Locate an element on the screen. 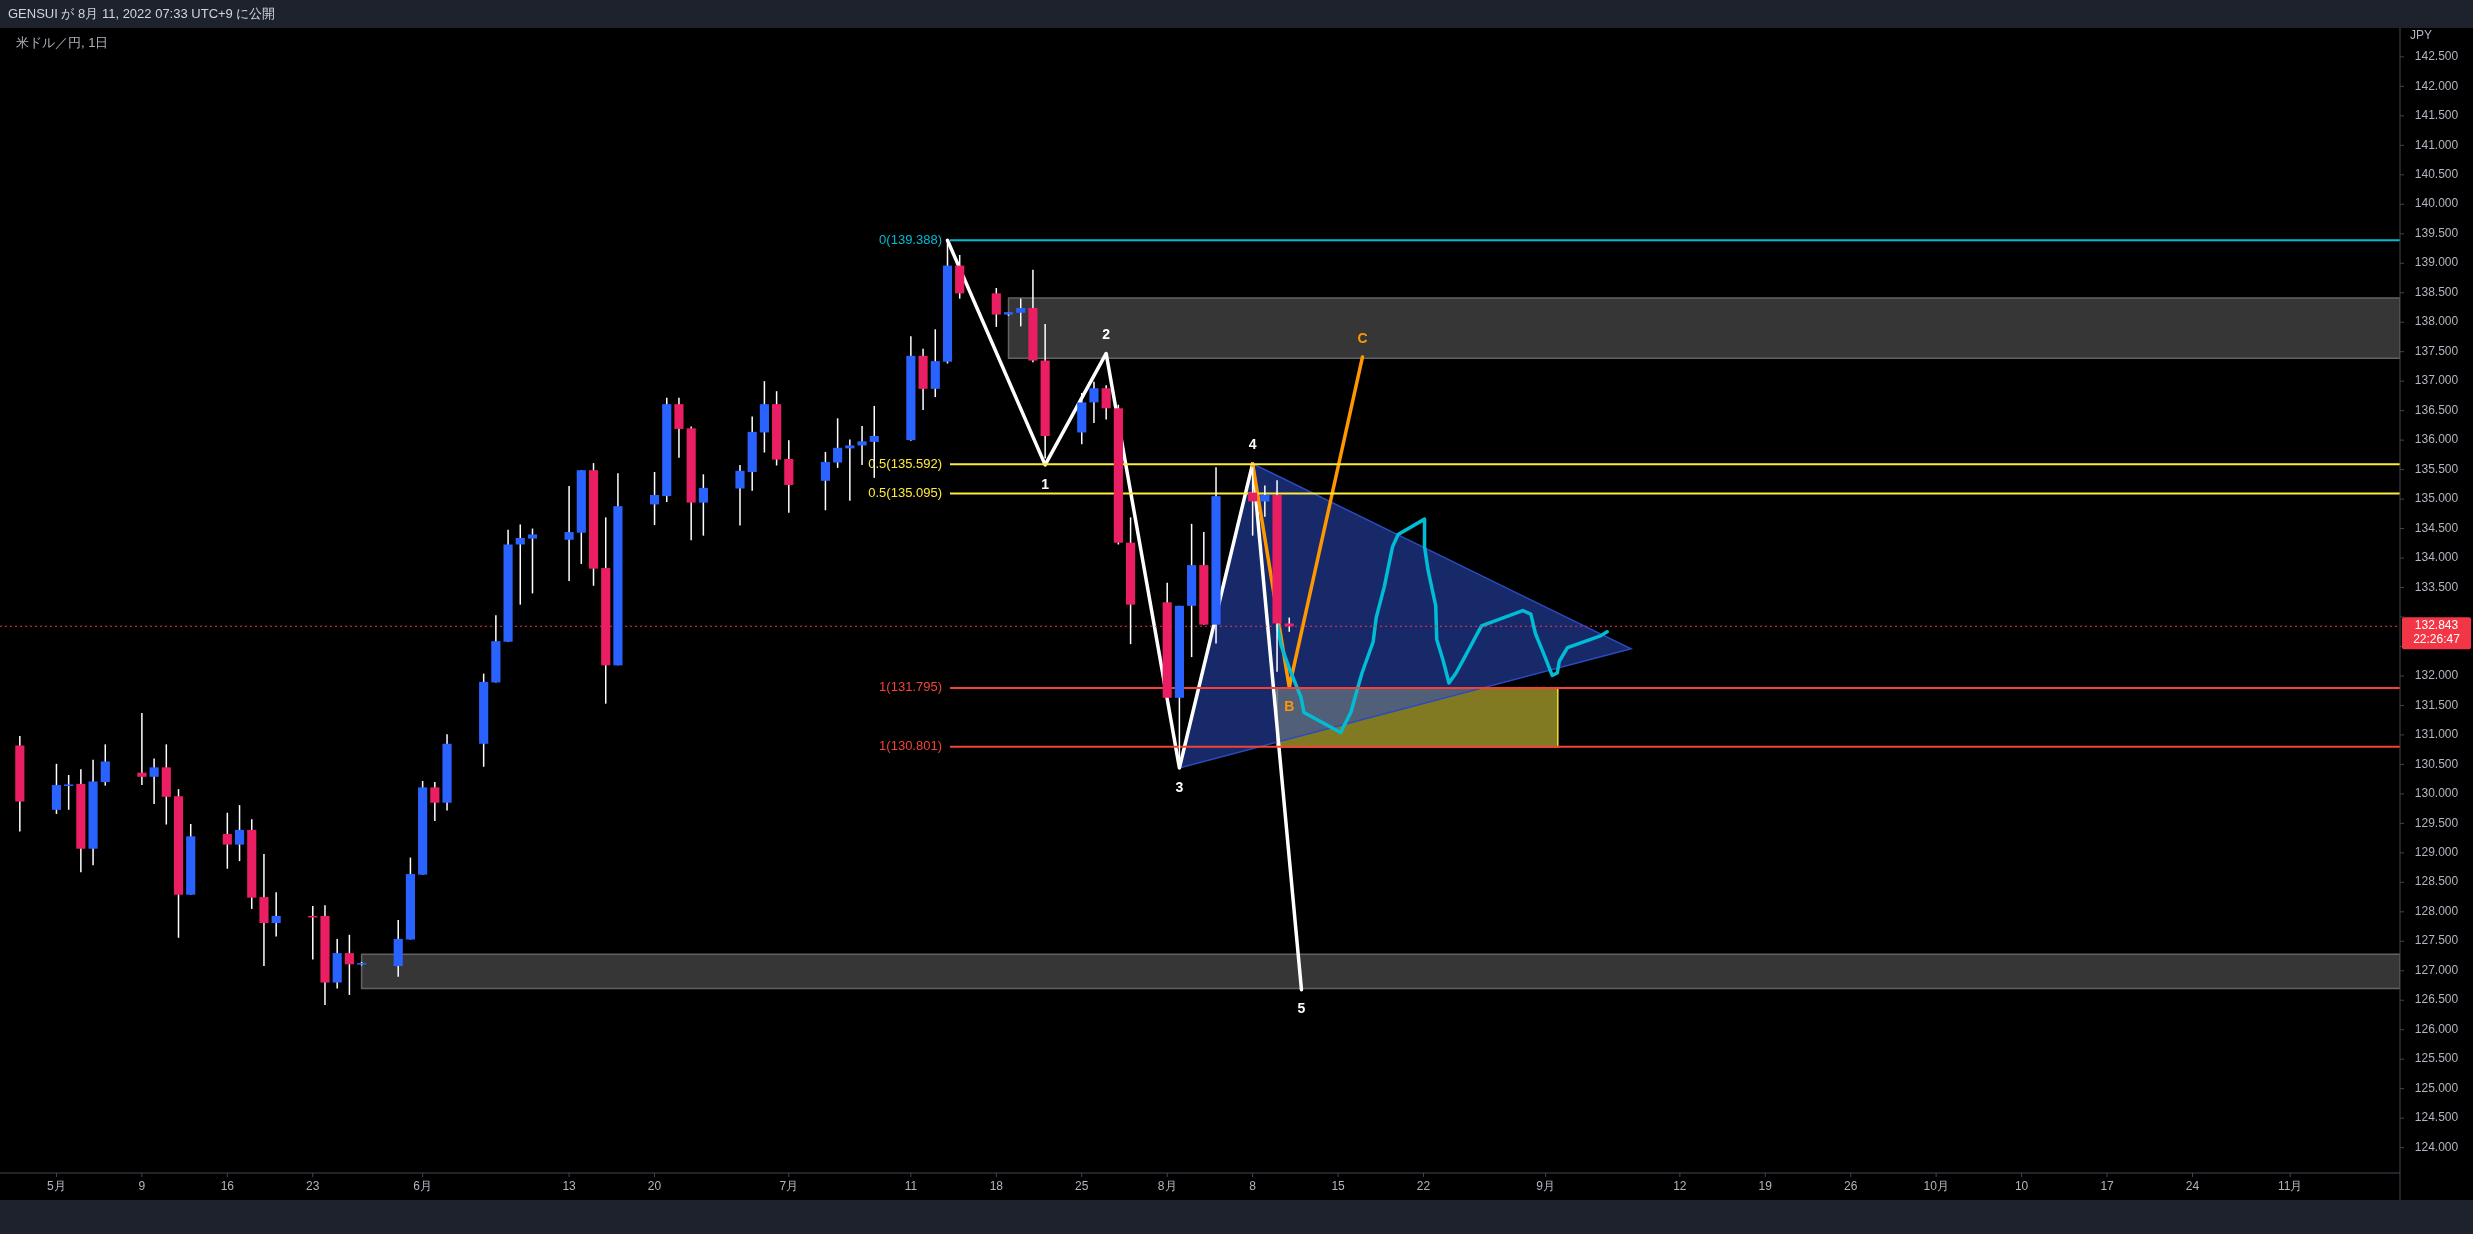 This screenshot has width=2473, height=1234. x-tick-label: 11 is located at coordinates (911, 1186).